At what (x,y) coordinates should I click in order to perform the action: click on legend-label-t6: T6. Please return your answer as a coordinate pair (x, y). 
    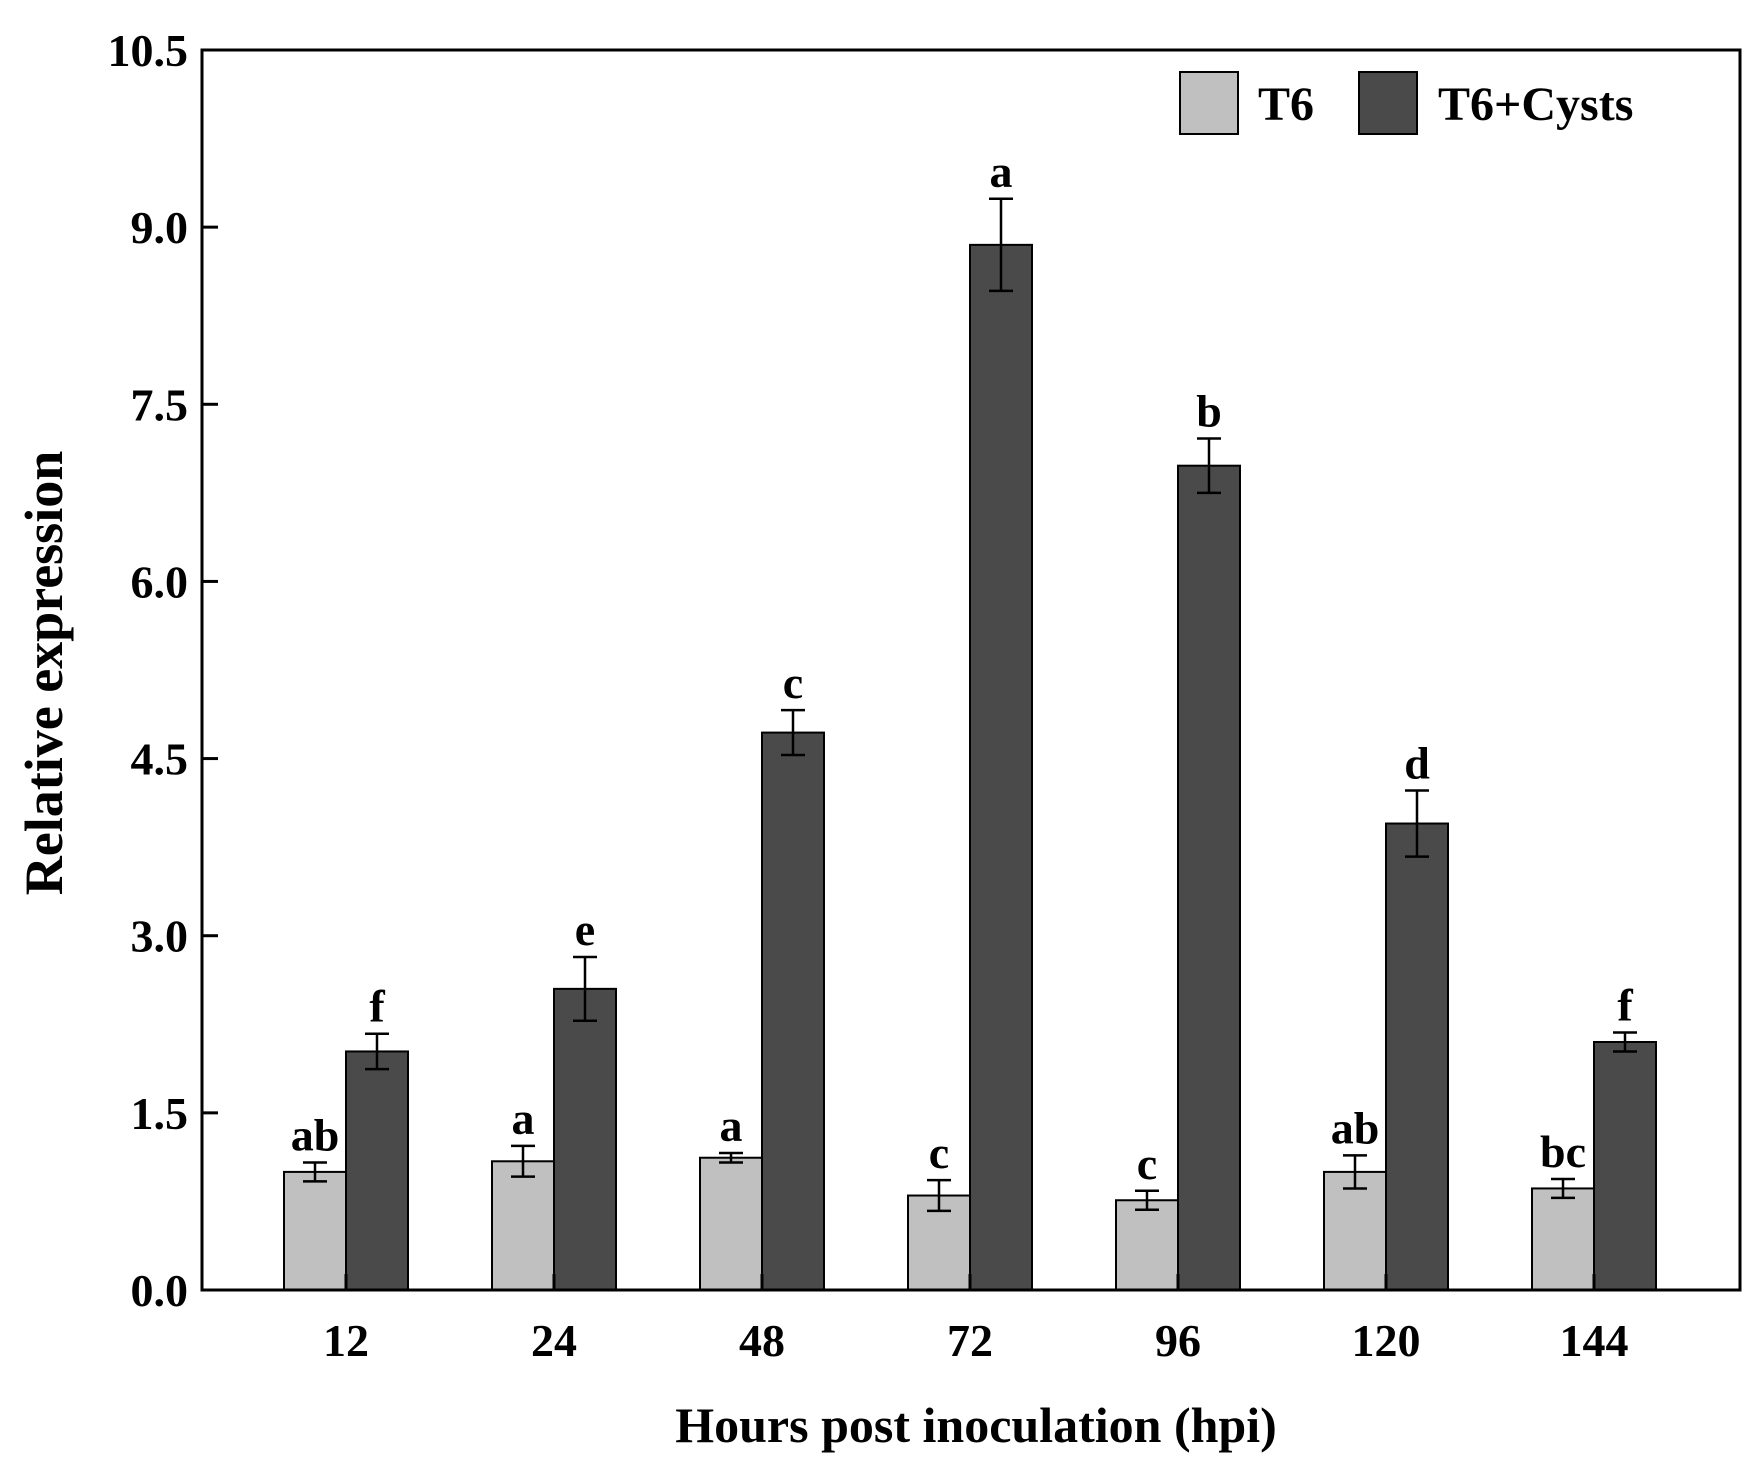
    Looking at the image, I should click on (1286, 104).